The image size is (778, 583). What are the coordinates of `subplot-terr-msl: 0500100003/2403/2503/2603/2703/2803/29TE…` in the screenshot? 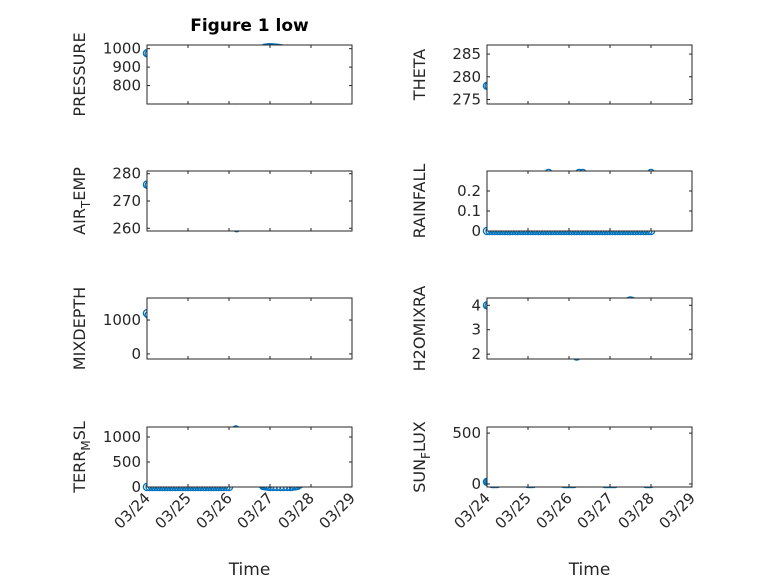 It's located at (214, 500).